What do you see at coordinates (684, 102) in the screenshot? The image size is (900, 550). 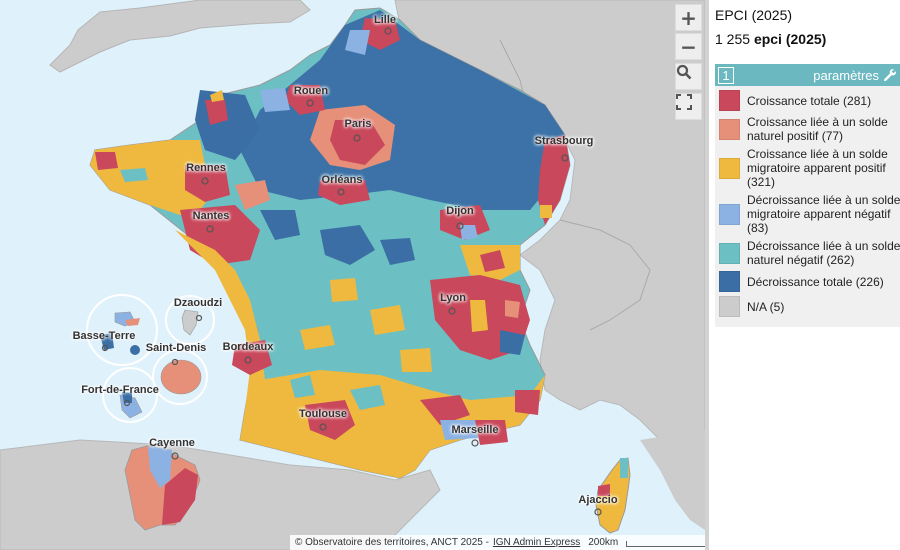 I see `fullscreen-icon` at bounding box center [684, 102].